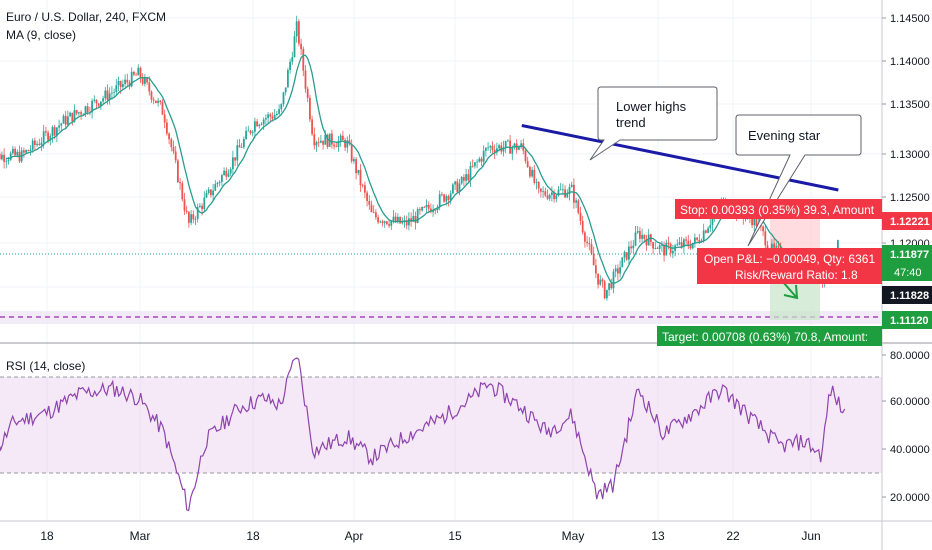  What do you see at coordinates (430, 536) in the screenshot?
I see `time-axis: 18 Mar 18 Apr 15 May 13 22 Jun` at bounding box center [430, 536].